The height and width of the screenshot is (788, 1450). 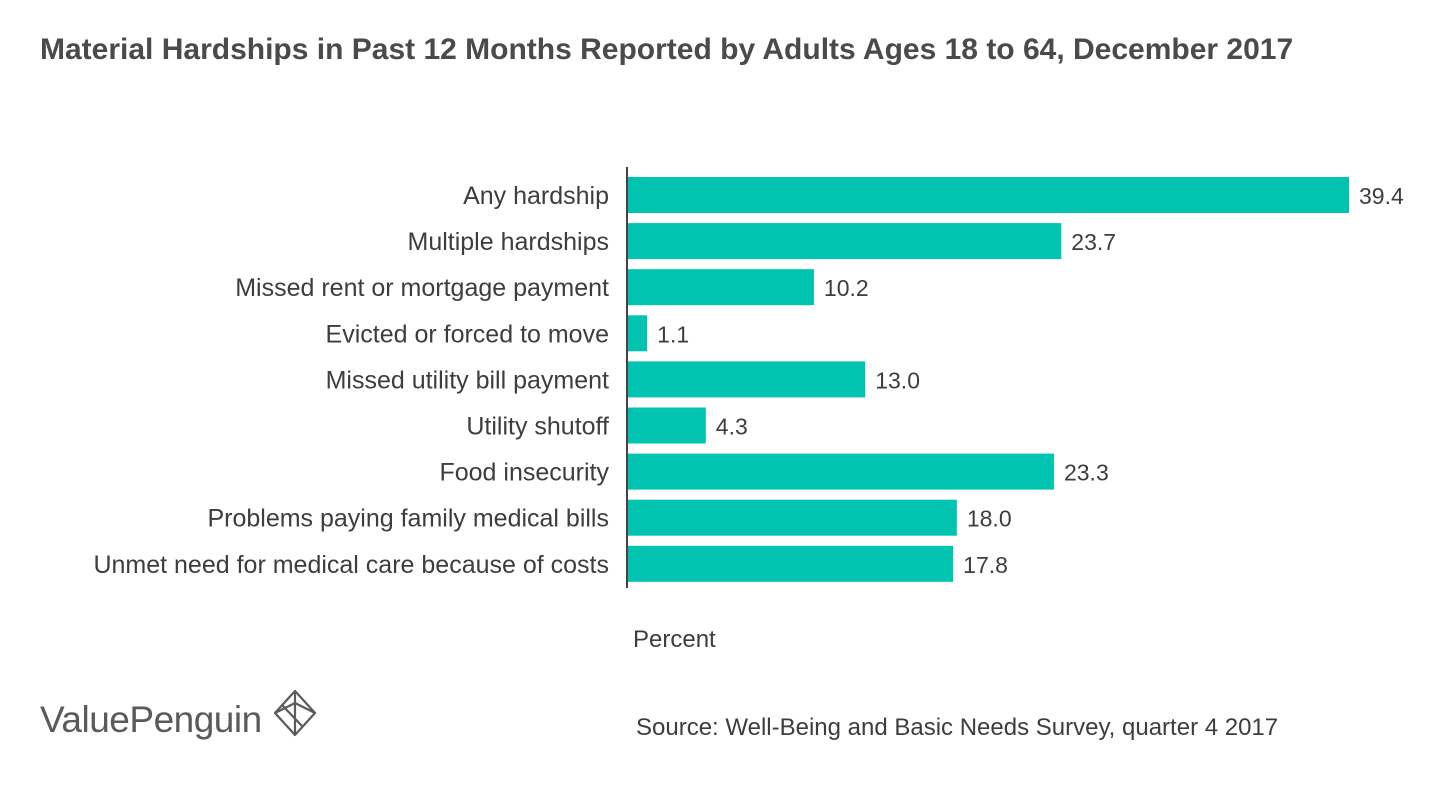 What do you see at coordinates (536, 196) in the screenshot?
I see `category-label-0: Any hardship` at bounding box center [536, 196].